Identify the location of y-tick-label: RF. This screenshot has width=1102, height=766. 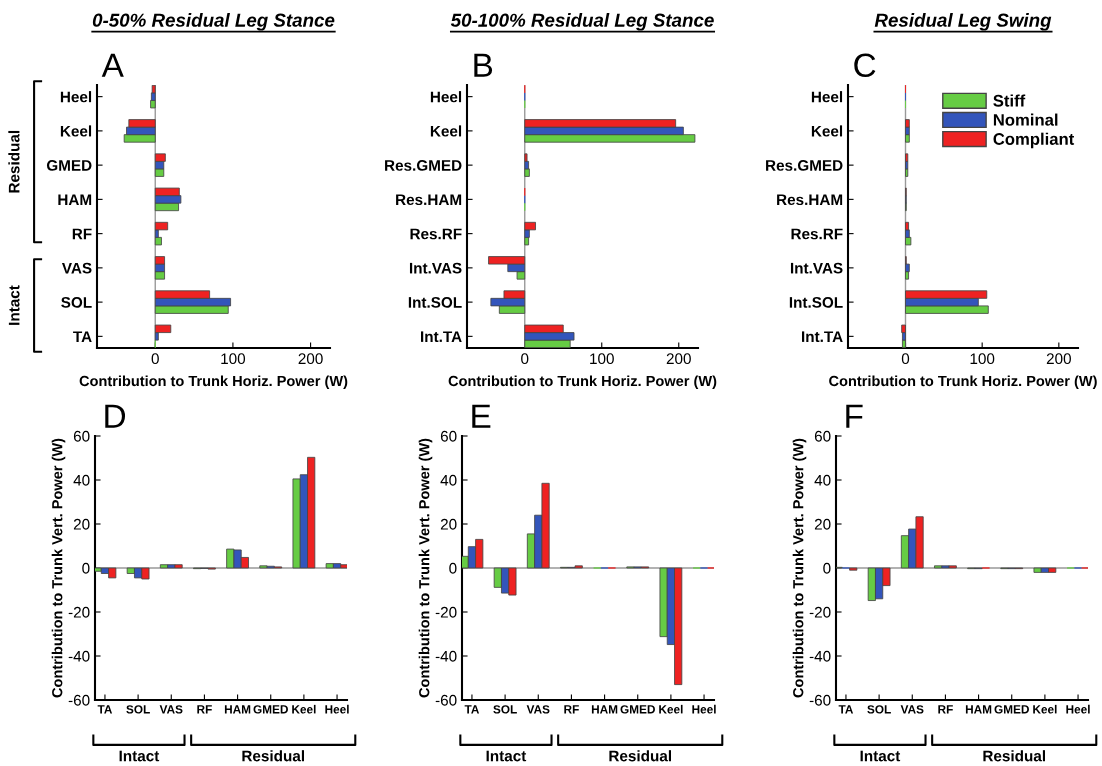
(82, 234).